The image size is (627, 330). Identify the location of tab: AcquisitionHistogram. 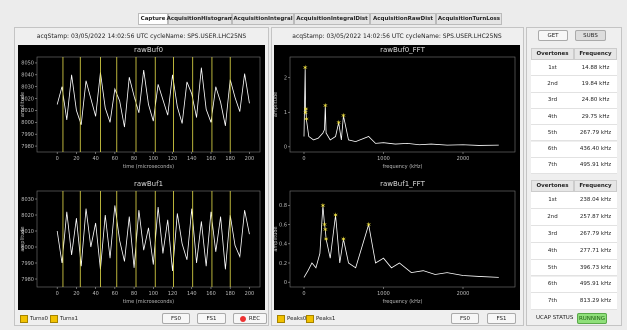
(200, 19).